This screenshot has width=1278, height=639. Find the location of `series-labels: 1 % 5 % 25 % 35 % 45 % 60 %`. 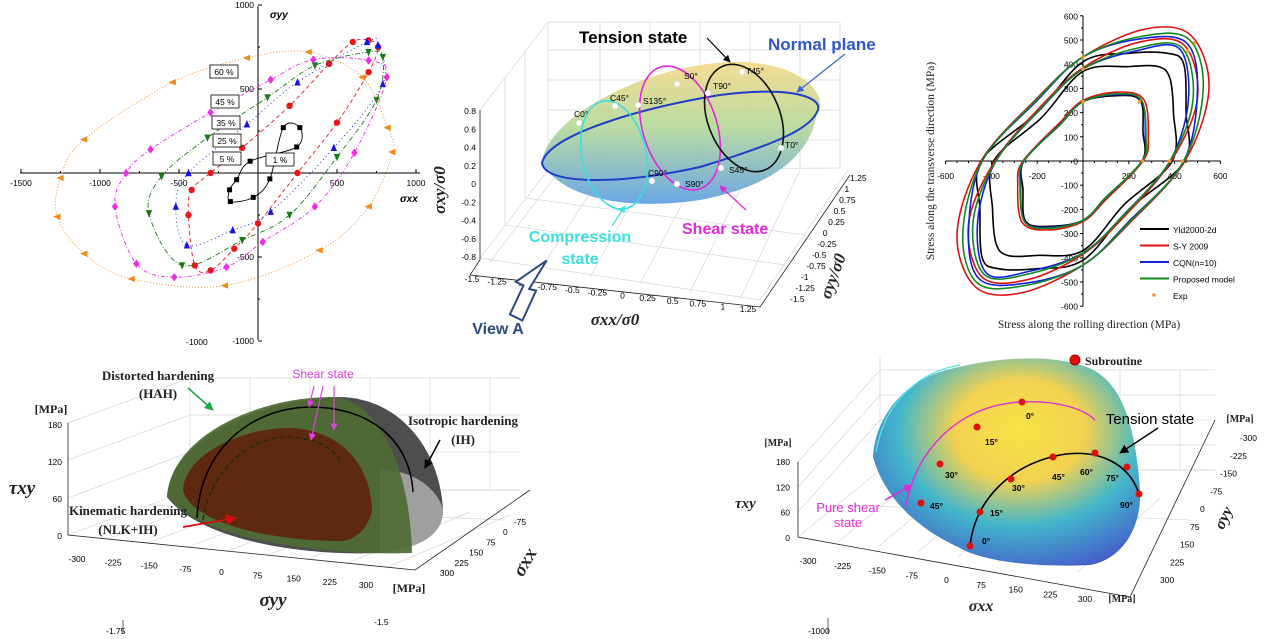

series-labels: 1 % 5 % 25 % 35 % 45 % 60 % is located at coordinates (252, 115).